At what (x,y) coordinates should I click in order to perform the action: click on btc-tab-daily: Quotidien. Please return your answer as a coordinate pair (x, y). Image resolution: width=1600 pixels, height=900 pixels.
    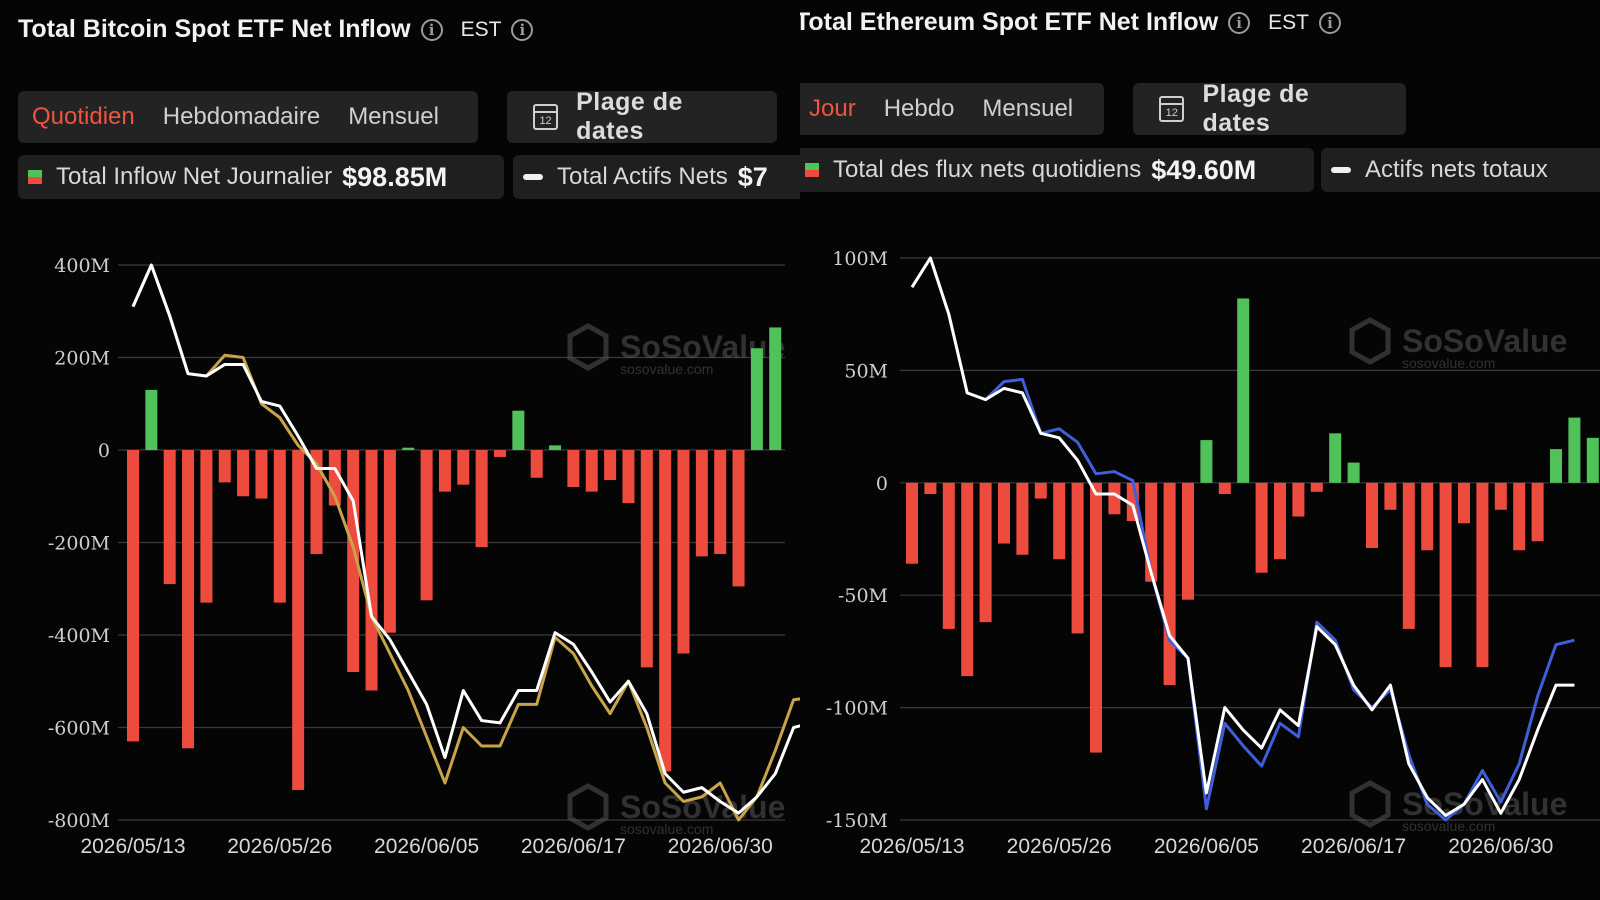
    Looking at the image, I should click on (83, 116).